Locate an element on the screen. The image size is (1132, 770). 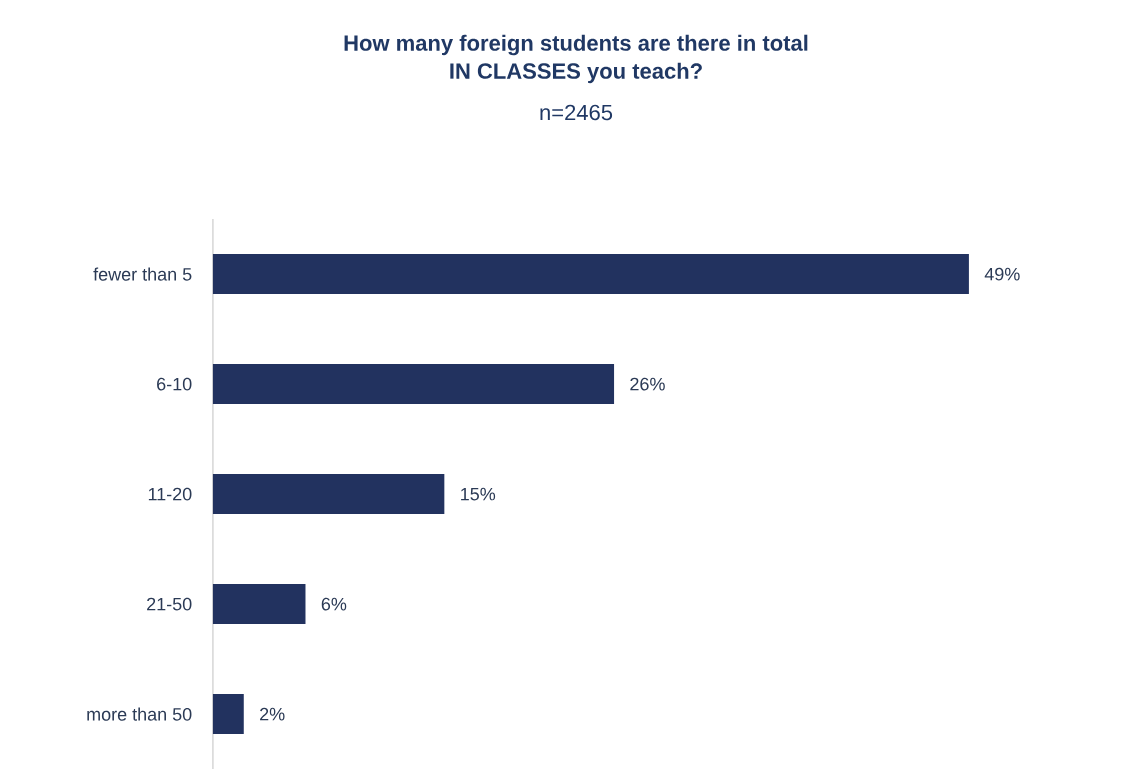
y-tick-label: 6-10 is located at coordinates (174, 384).